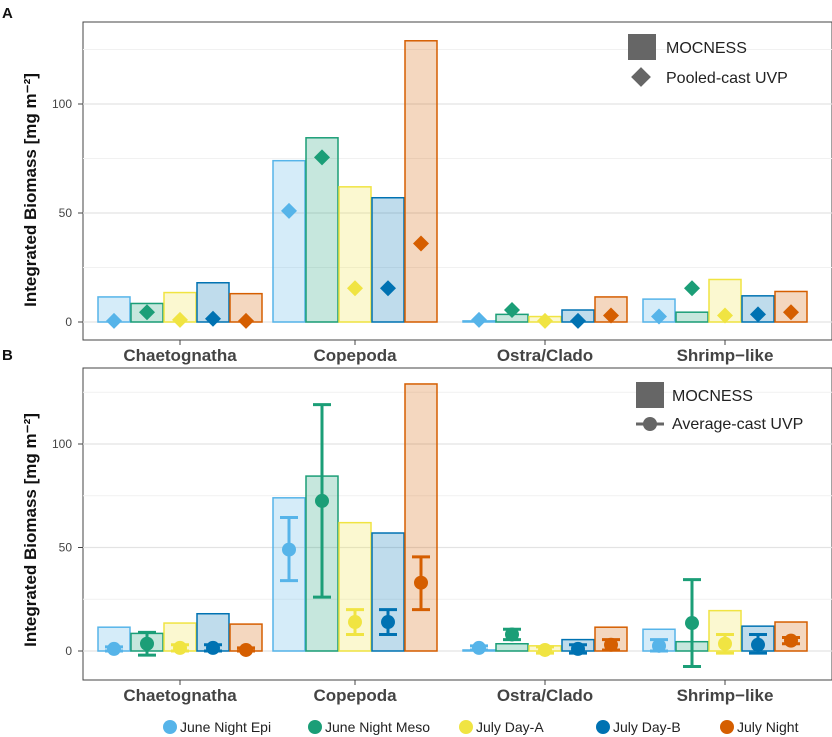  Describe the element at coordinates (725, 695) in the screenshot. I see `x-tick-label: Shrimp−like` at that location.